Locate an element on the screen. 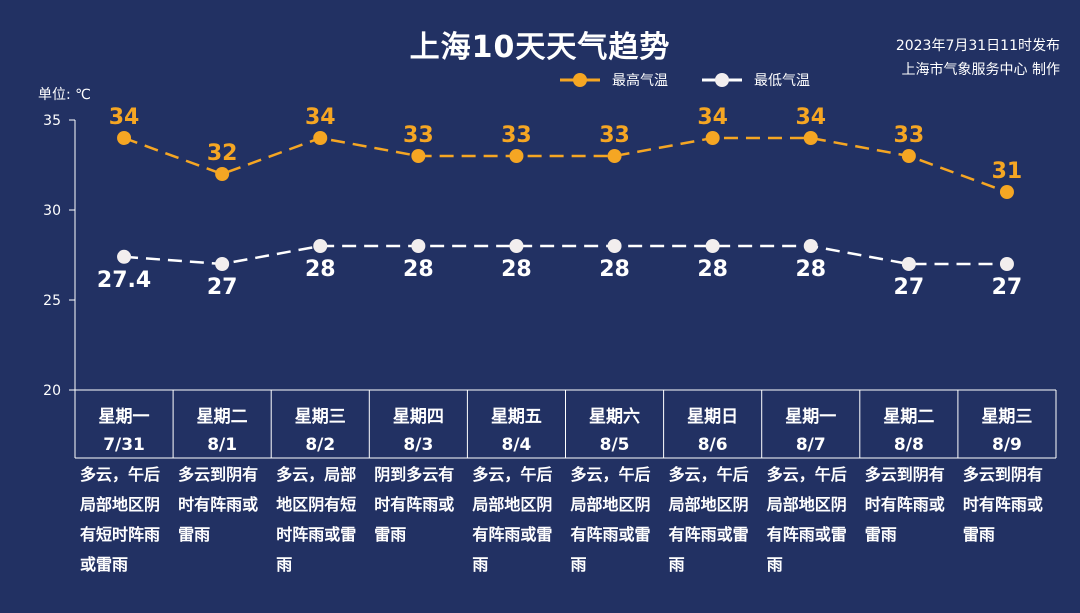  high-temp-label: 31 is located at coordinates (1007, 171).